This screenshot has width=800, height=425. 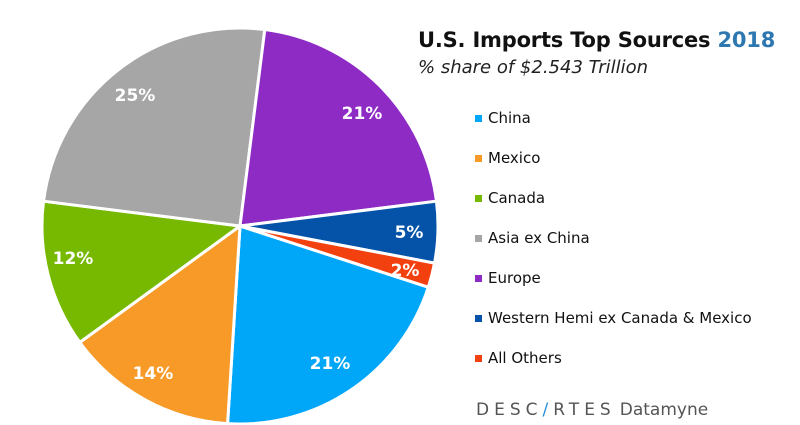 I want to click on legend-label: Western Hemi ex Canada & Mexico, so click(x=620, y=318).